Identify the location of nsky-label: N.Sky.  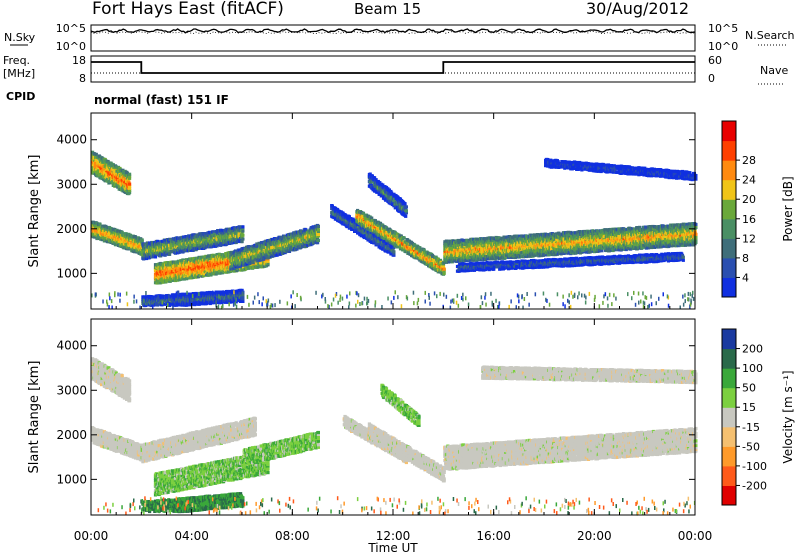
(20, 37).